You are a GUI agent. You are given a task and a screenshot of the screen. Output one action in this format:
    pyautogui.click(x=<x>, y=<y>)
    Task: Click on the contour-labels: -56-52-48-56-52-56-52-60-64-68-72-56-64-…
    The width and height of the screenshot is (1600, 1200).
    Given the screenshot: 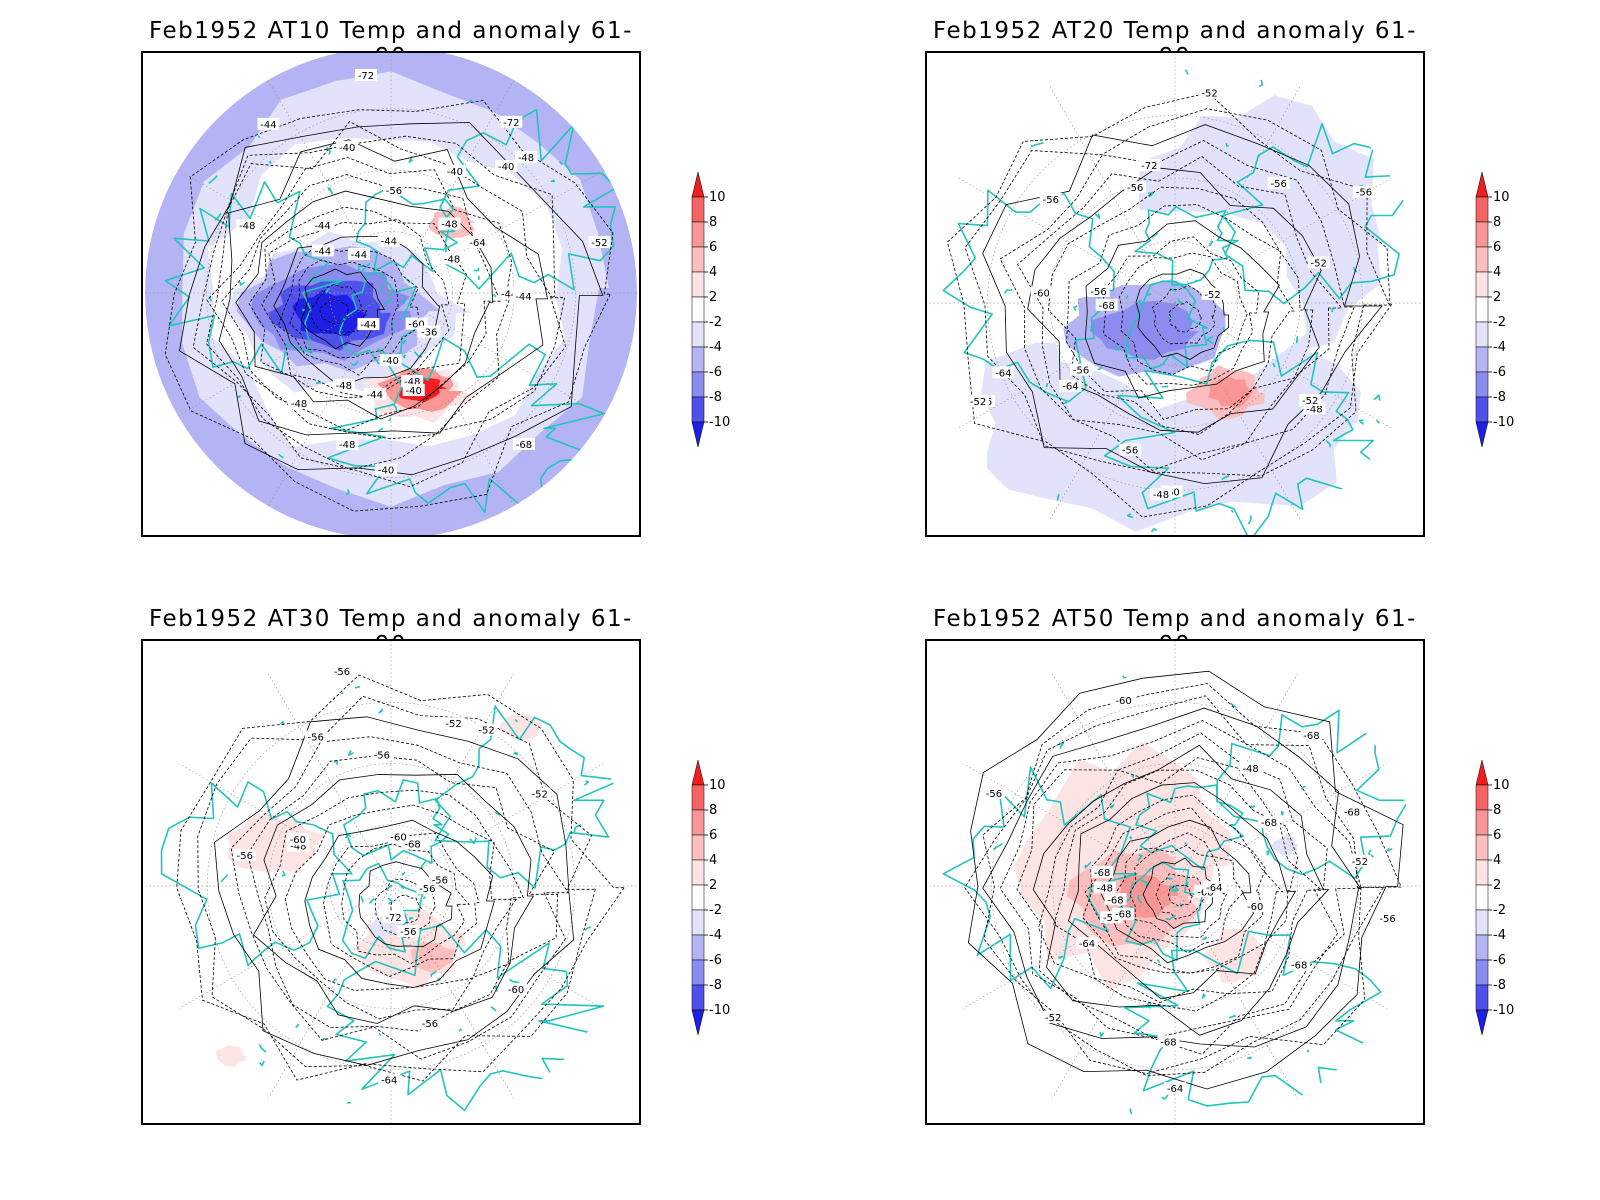 What is the action you would take?
    pyautogui.click(x=1171, y=293)
    